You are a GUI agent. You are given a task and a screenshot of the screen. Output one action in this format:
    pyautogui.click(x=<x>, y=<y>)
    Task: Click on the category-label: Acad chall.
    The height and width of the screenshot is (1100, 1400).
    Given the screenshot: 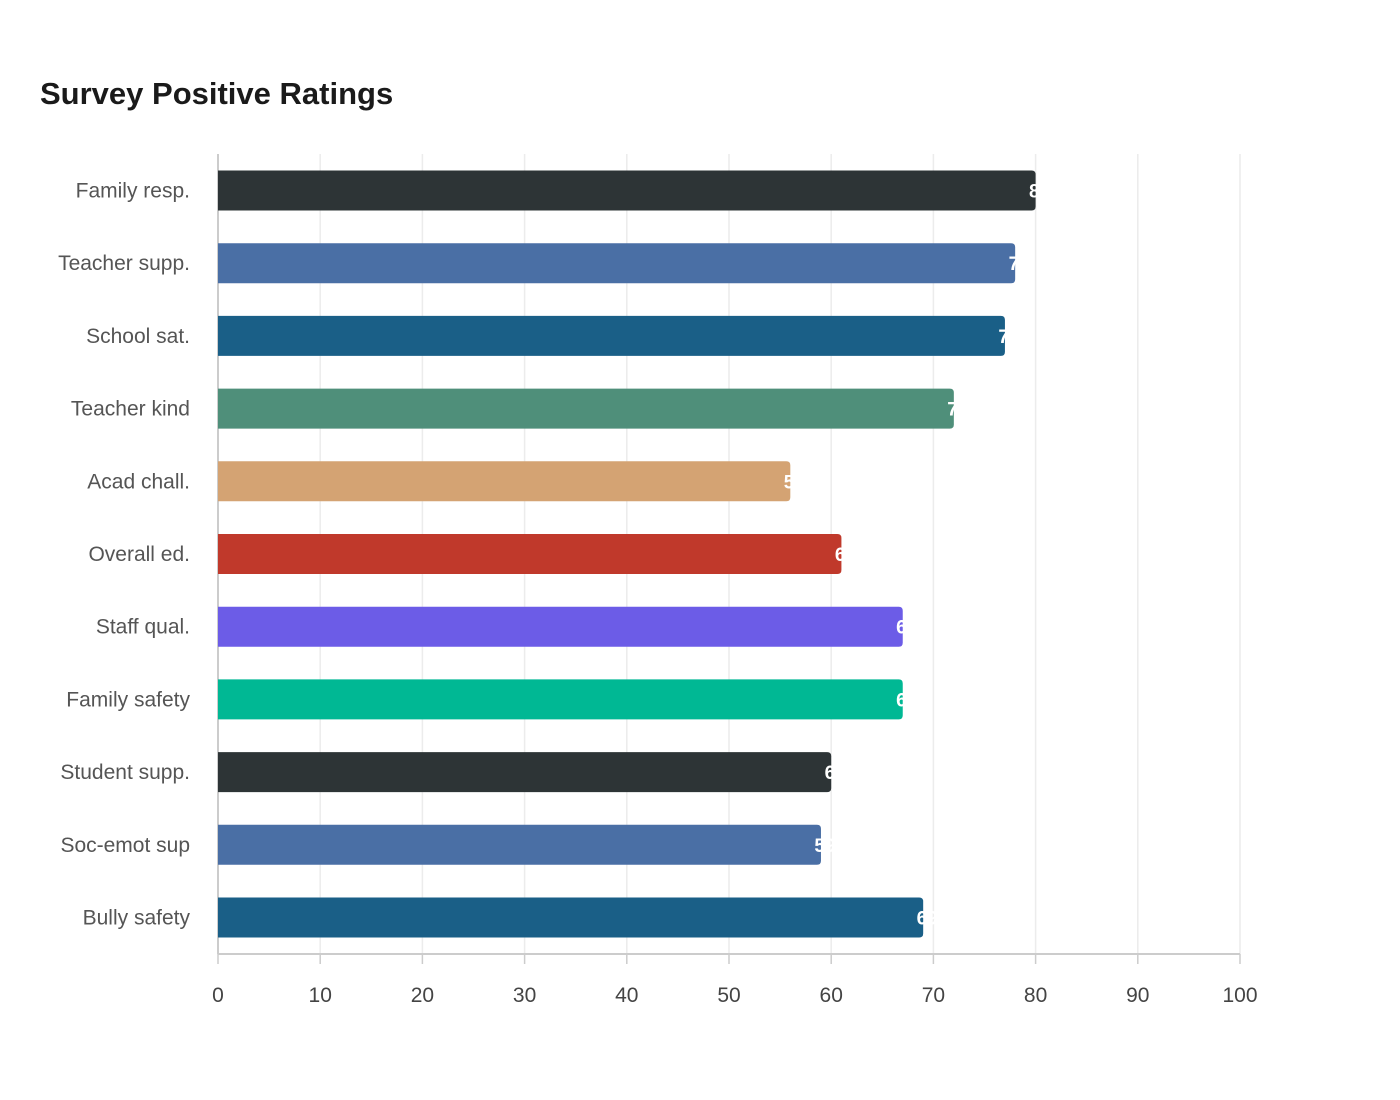 What is the action you would take?
    pyautogui.click(x=138, y=481)
    